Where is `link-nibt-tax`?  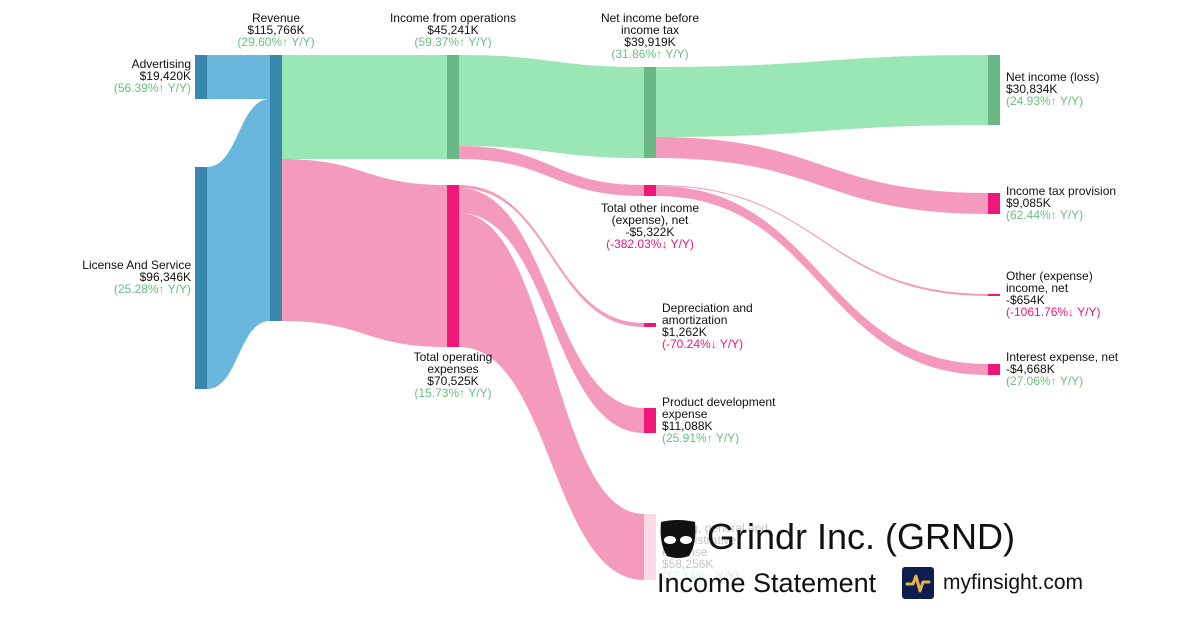 link-nibt-tax is located at coordinates (822, 175).